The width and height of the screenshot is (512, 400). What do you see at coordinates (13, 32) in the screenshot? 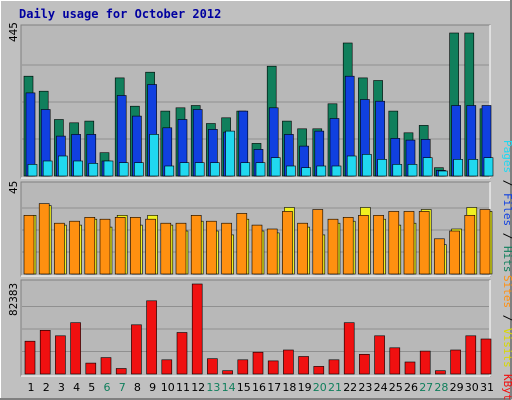
I see `hits-ymax-label: 445` at bounding box center [13, 32].